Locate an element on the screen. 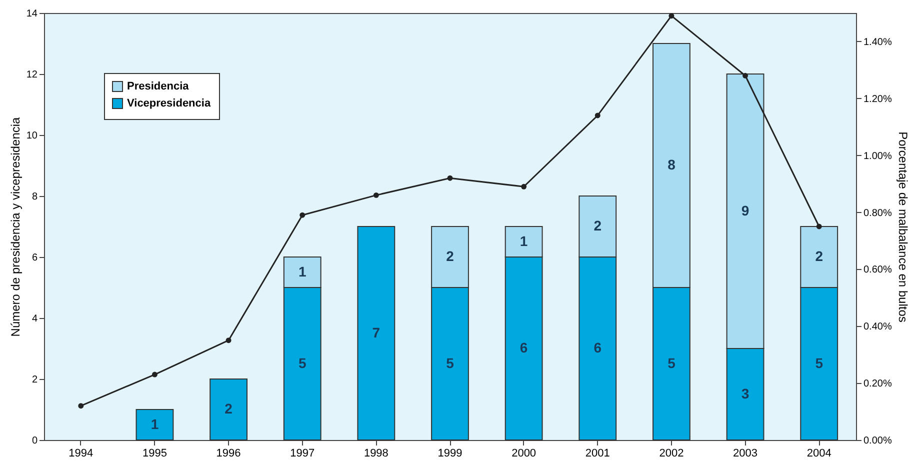 Image resolution: width=917 pixels, height=466 pixels. y2-tick-label: 1.20% is located at coordinates (878, 99).